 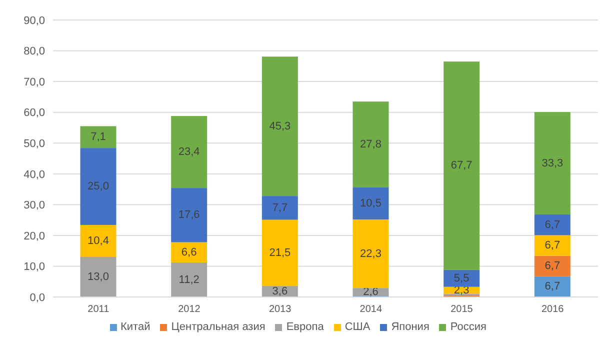 What do you see at coordinates (462, 278) in the screenshot?
I see `data-label: 5,5` at bounding box center [462, 278].